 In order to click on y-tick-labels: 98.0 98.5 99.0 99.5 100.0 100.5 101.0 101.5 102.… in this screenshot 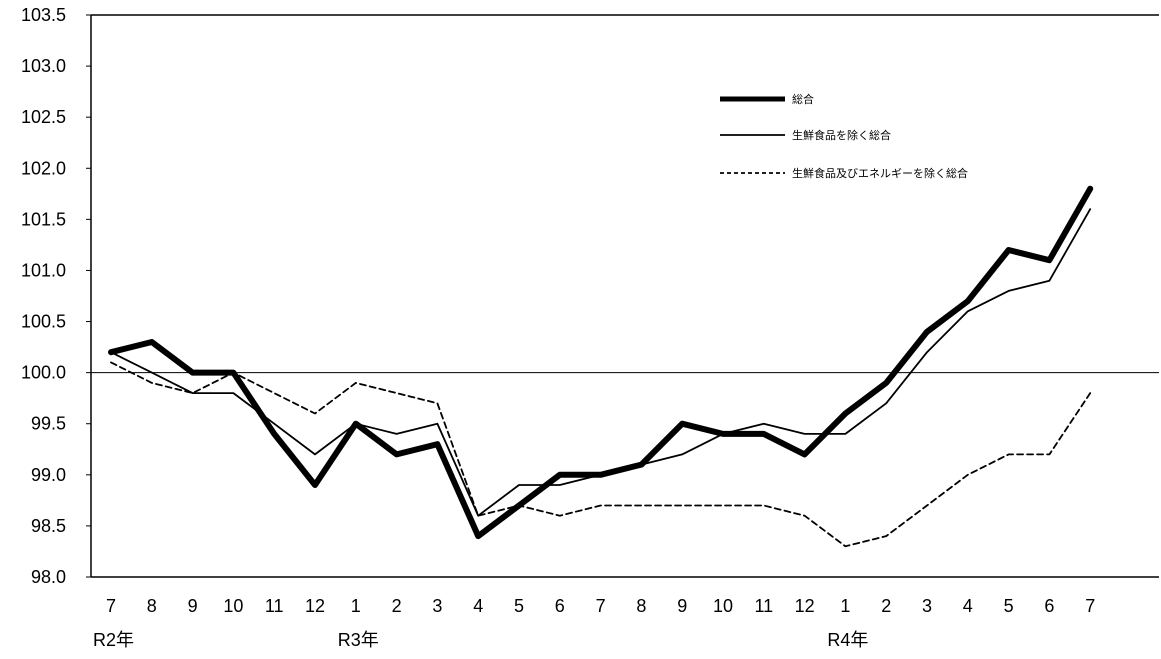, I will do `click(43, 296)`.